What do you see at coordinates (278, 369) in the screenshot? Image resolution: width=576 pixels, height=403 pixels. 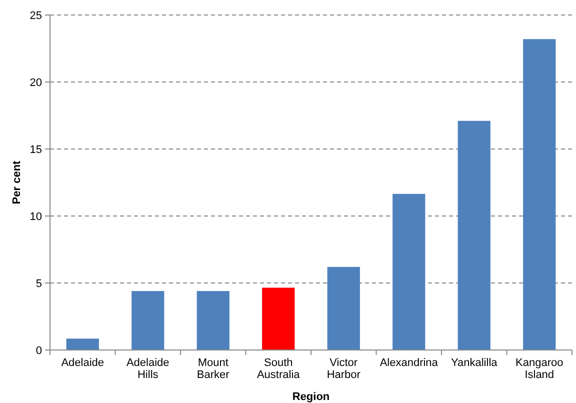 I see `x-tick-label: South Australia` at bounding box center [278, 369].